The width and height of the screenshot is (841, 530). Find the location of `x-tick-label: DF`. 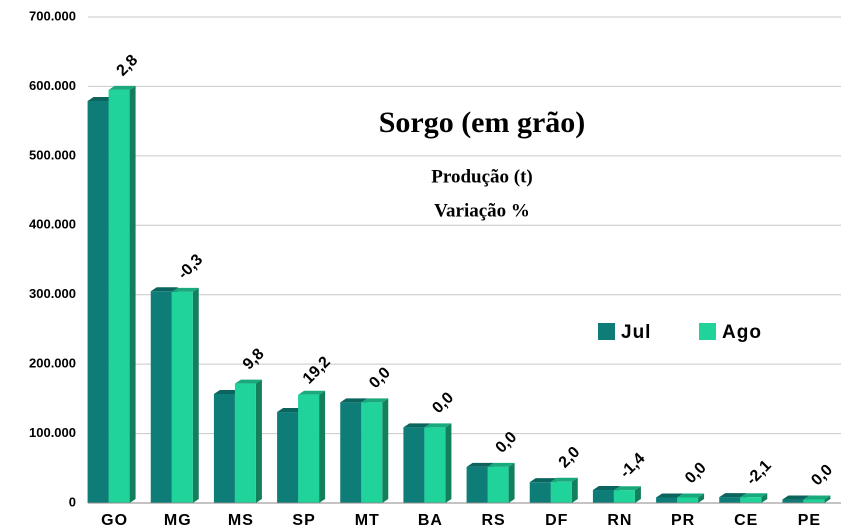

x-tick-label: DF is located at coordinates (556, 520).